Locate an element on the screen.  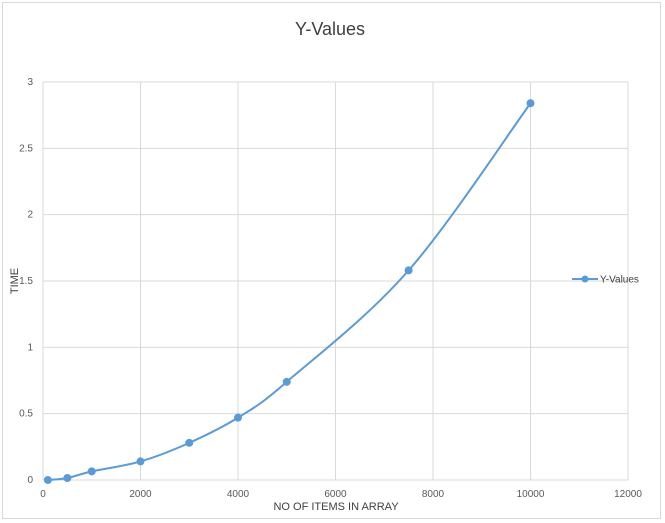
y-axis-title: TIME is located at coordinates (15, 281).